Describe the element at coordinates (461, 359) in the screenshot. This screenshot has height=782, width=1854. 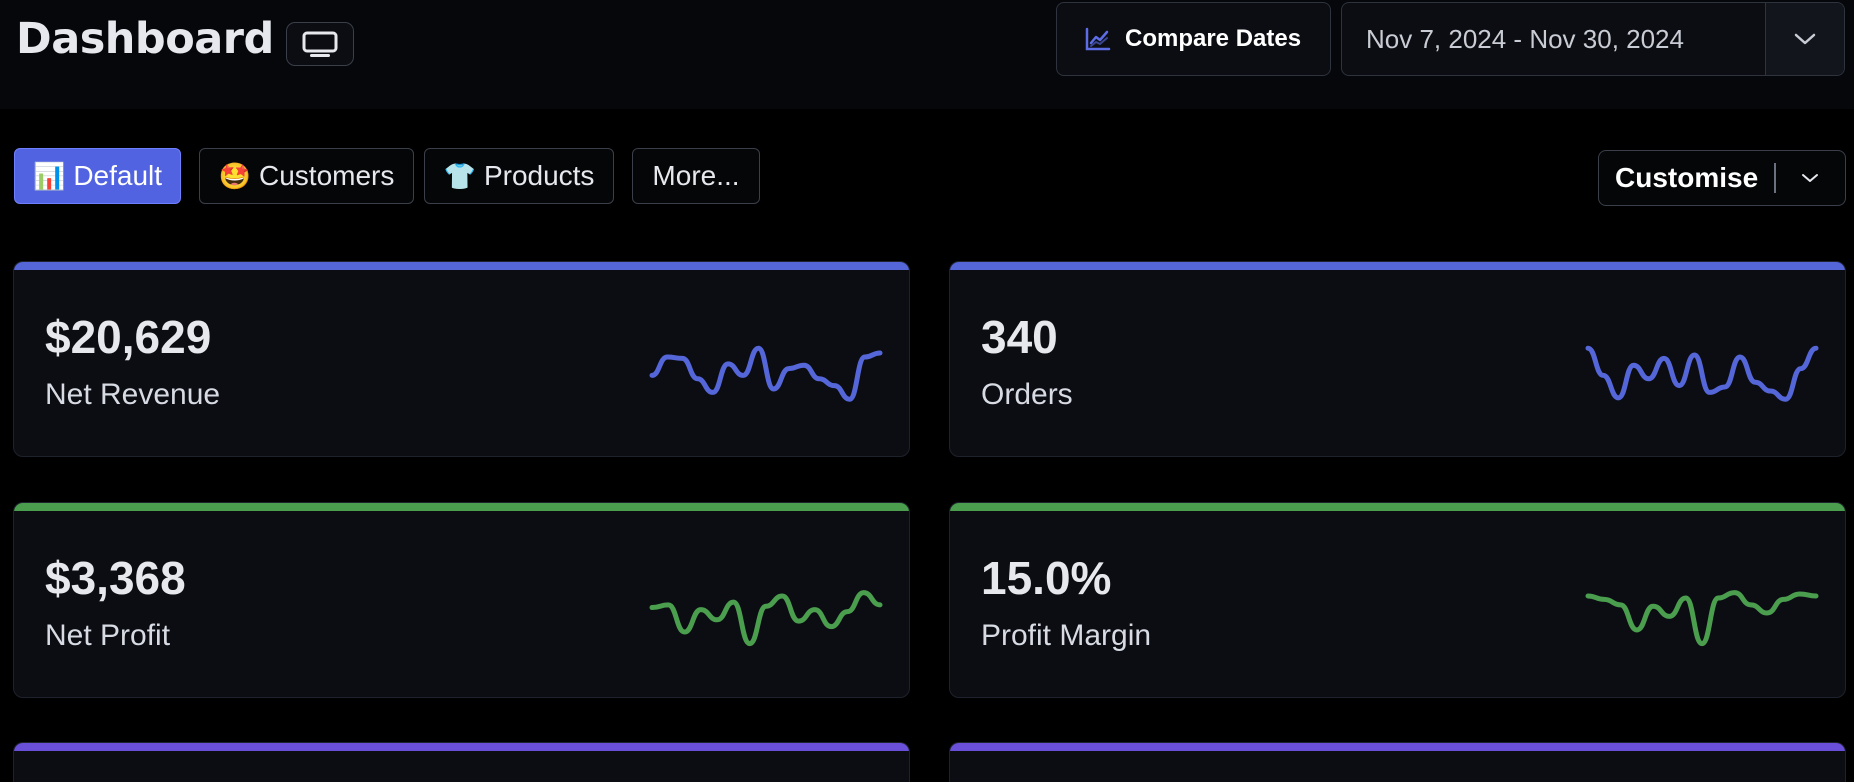
I see `metric-card-net-revenue: $20,629 Net Revenue` at that location.